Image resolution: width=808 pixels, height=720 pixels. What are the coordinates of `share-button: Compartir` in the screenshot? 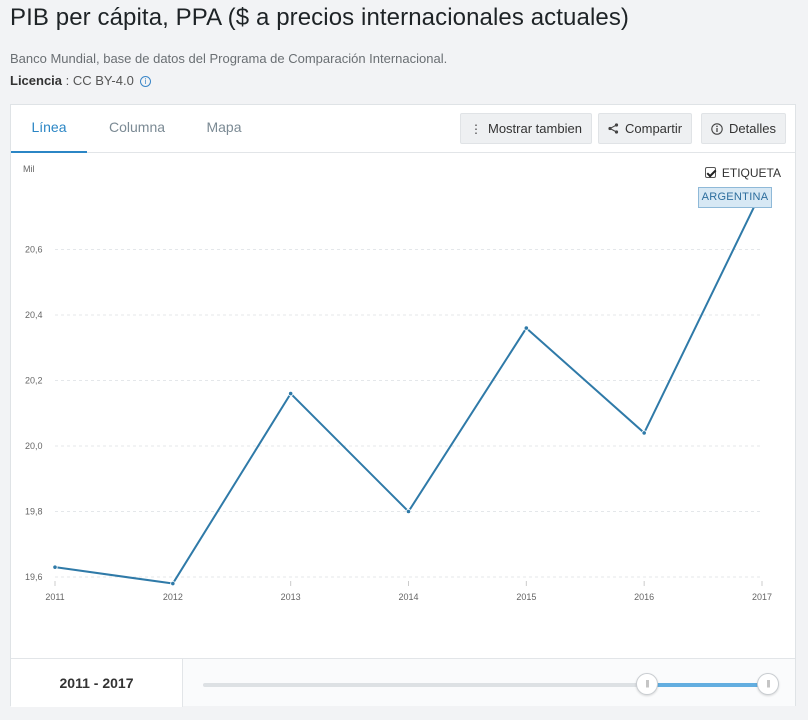 It's located at (645, 128).